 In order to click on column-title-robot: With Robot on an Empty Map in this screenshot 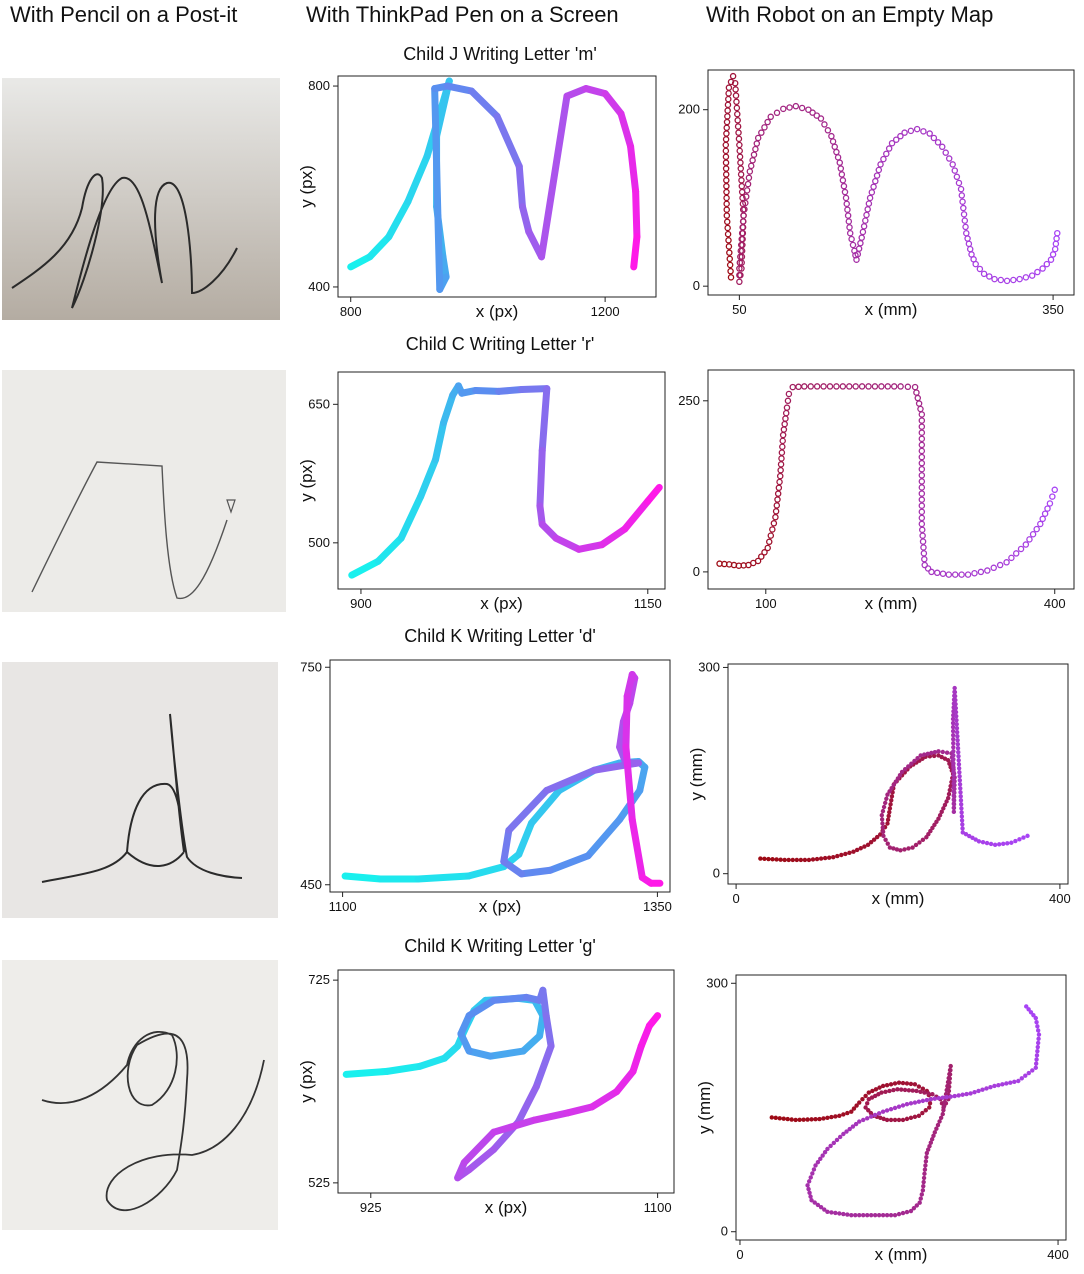, I will do `click(850, 14)`.